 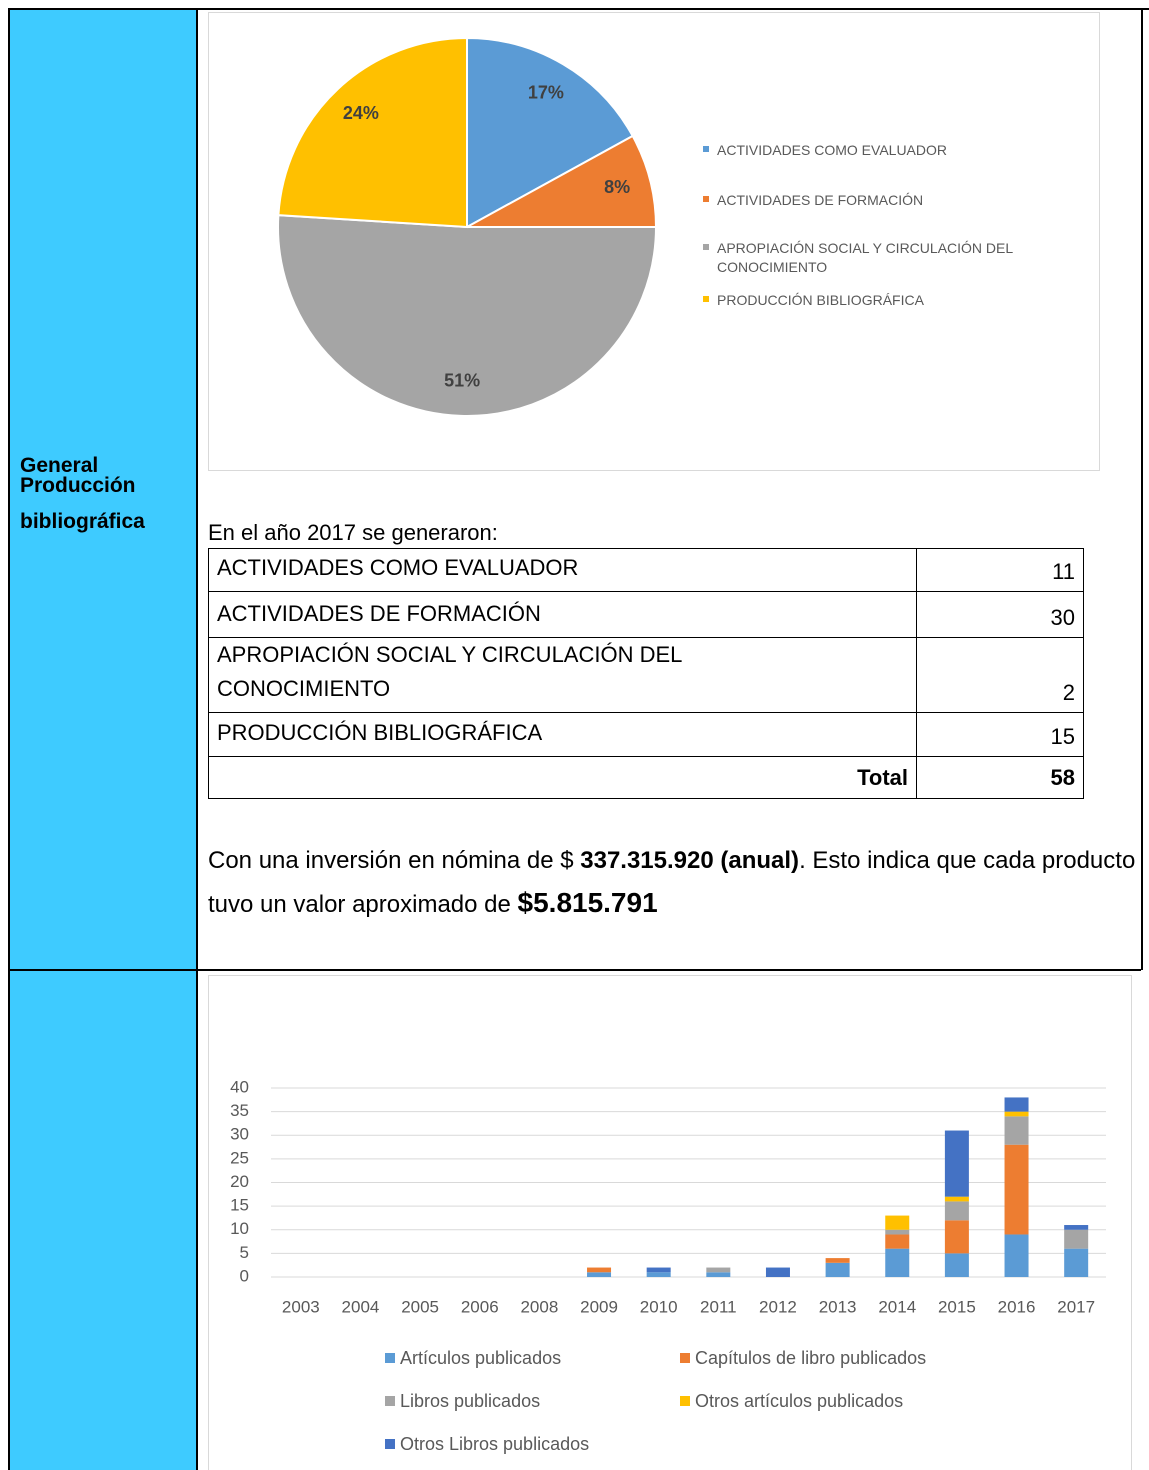 I want to click on legend-label: Otros Libros publicados, so click(x=494, y=1444).